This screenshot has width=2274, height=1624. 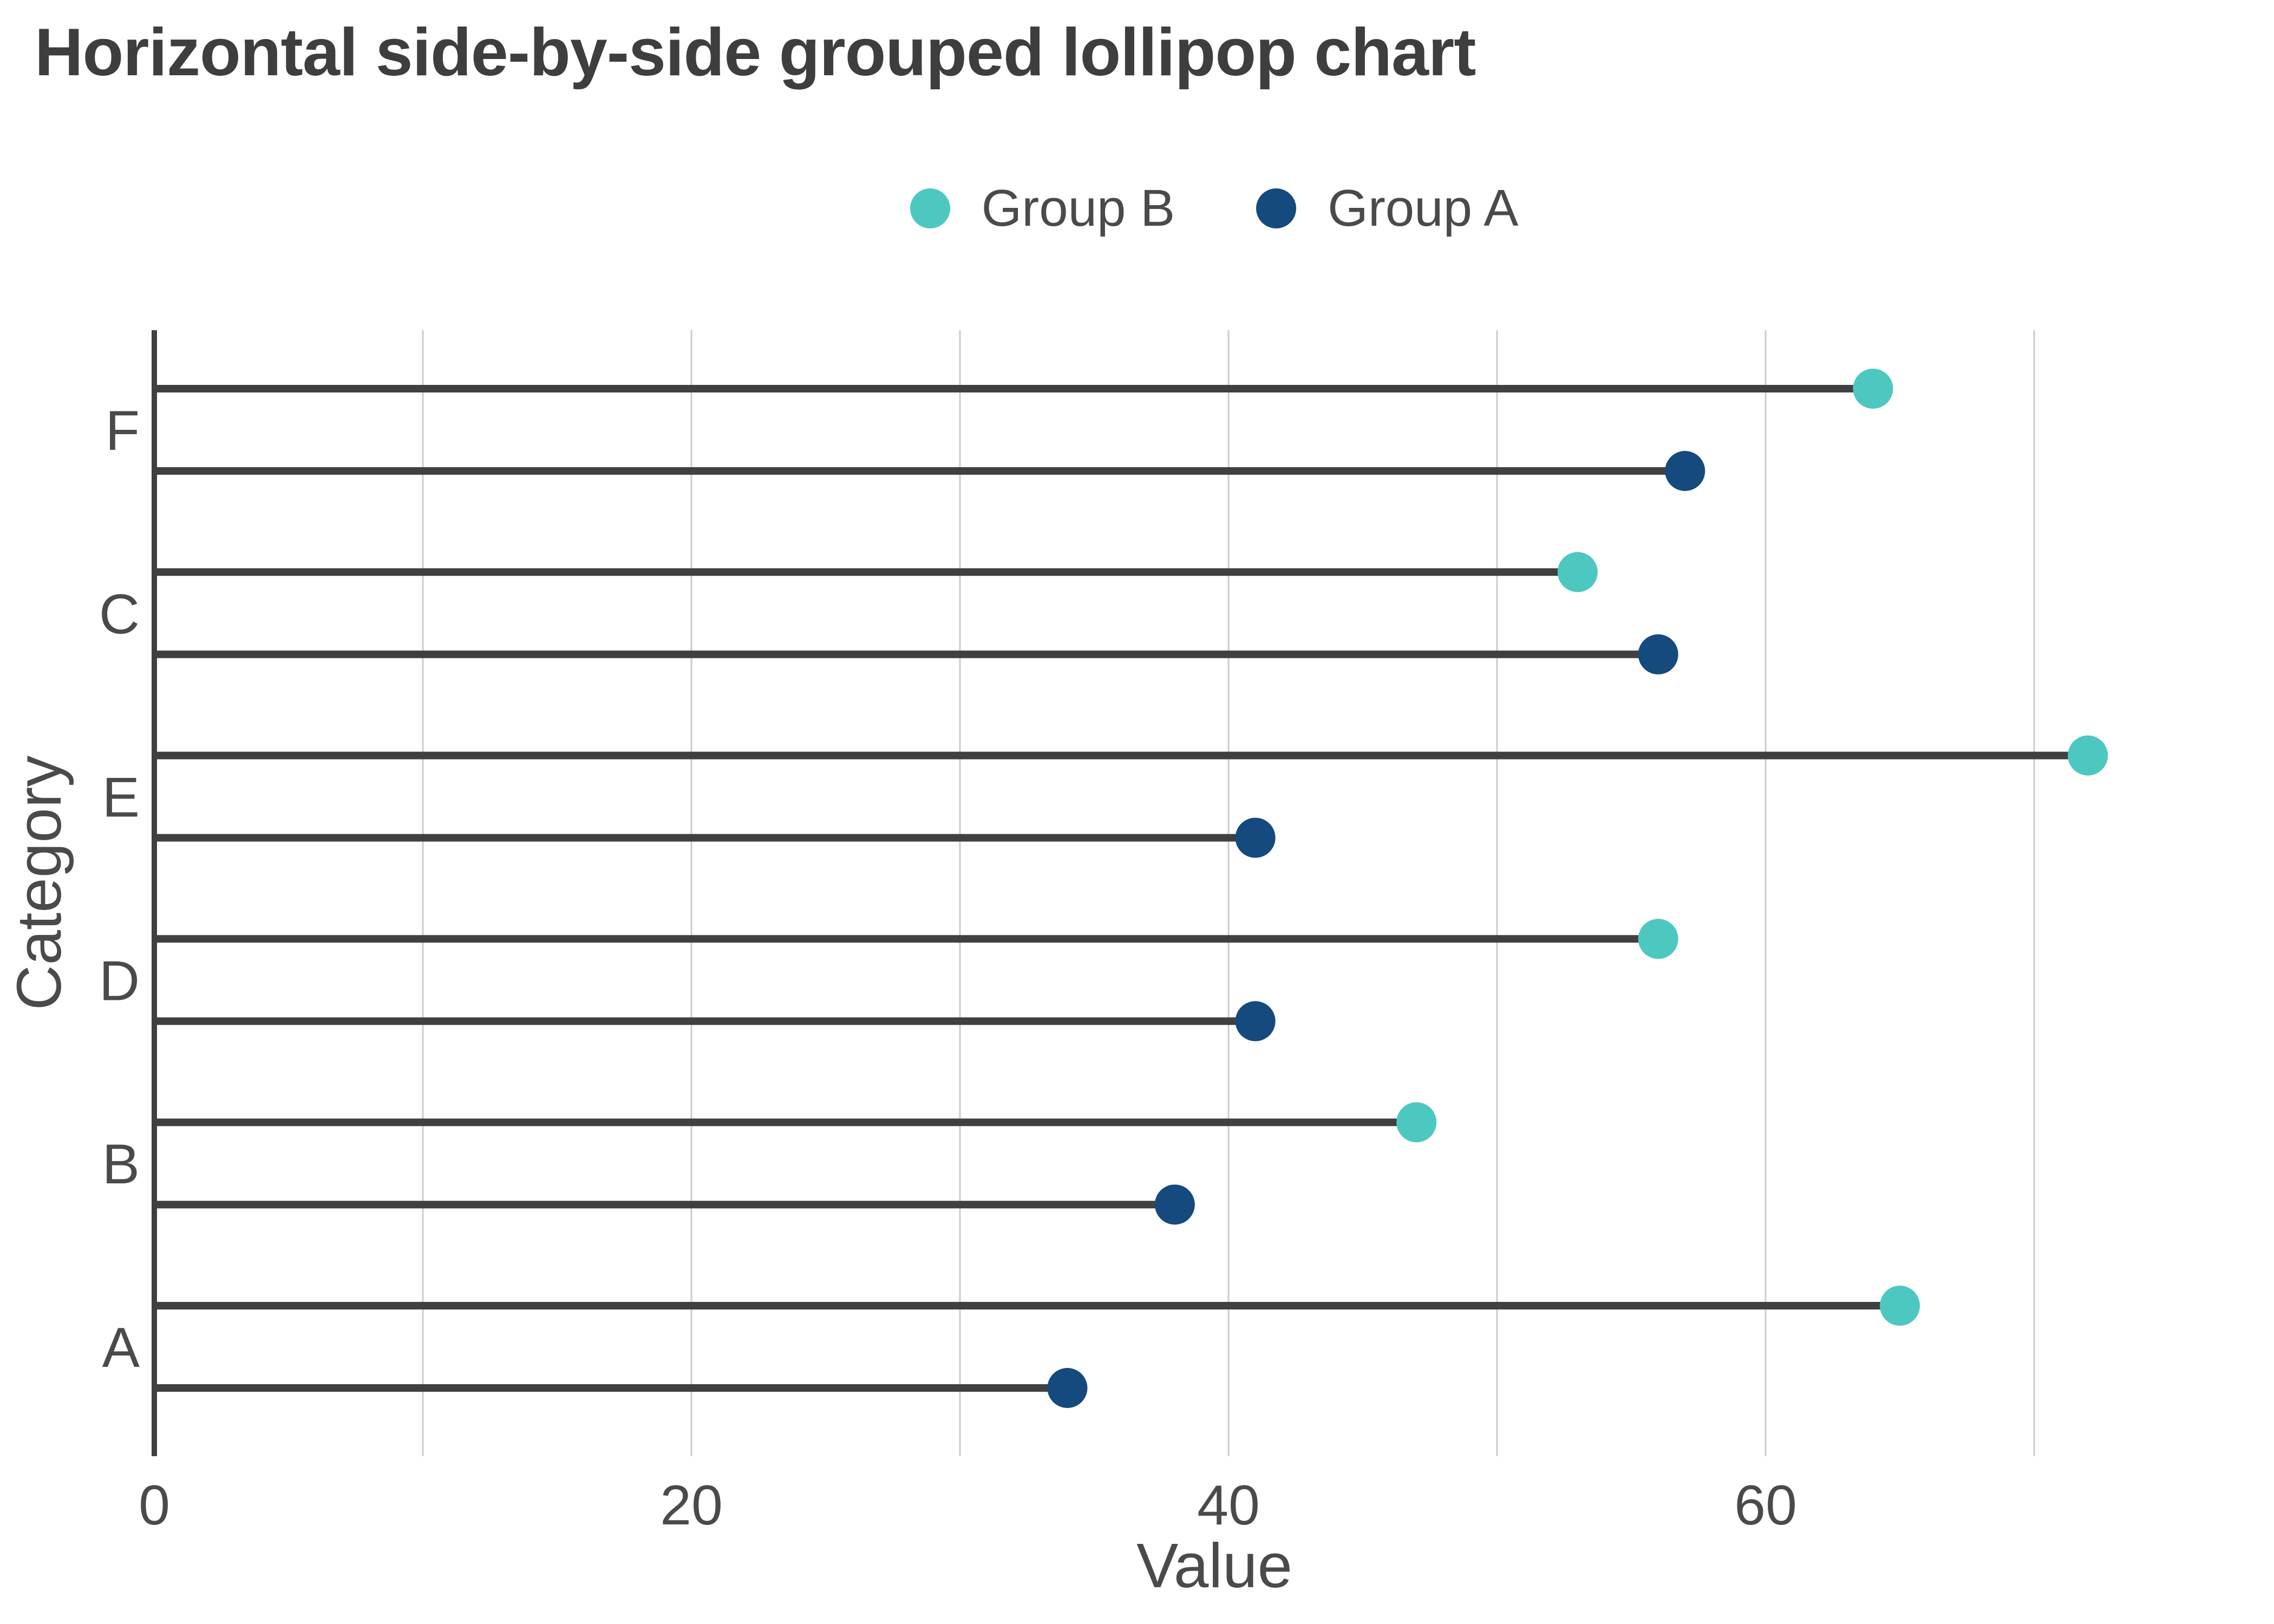 I want to click on dot-B-group-a, so click(x=1175, y=1204).